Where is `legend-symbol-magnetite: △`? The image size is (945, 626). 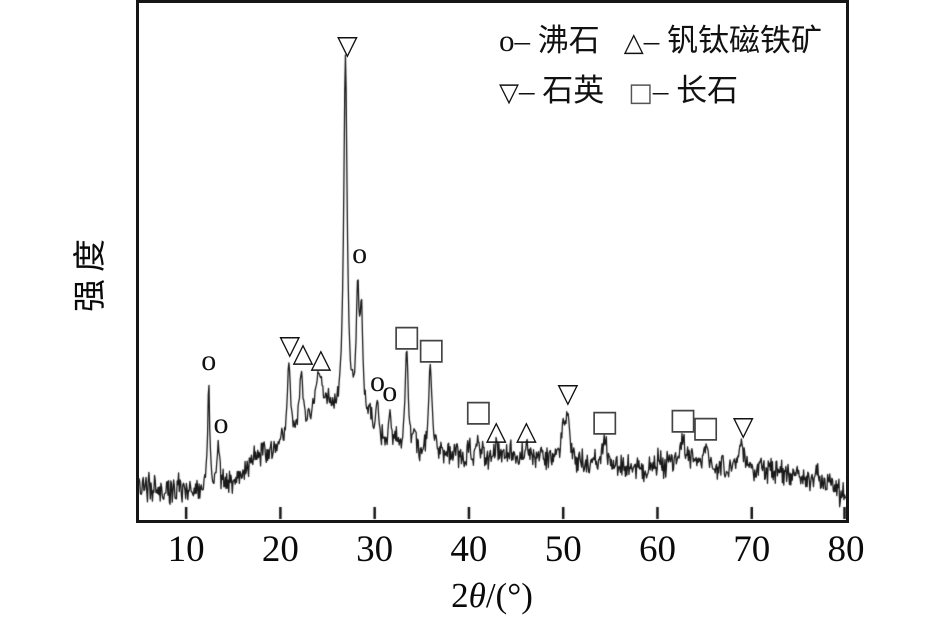
legend-symbol-magnetite: △ is located at coordinates (633, 43).